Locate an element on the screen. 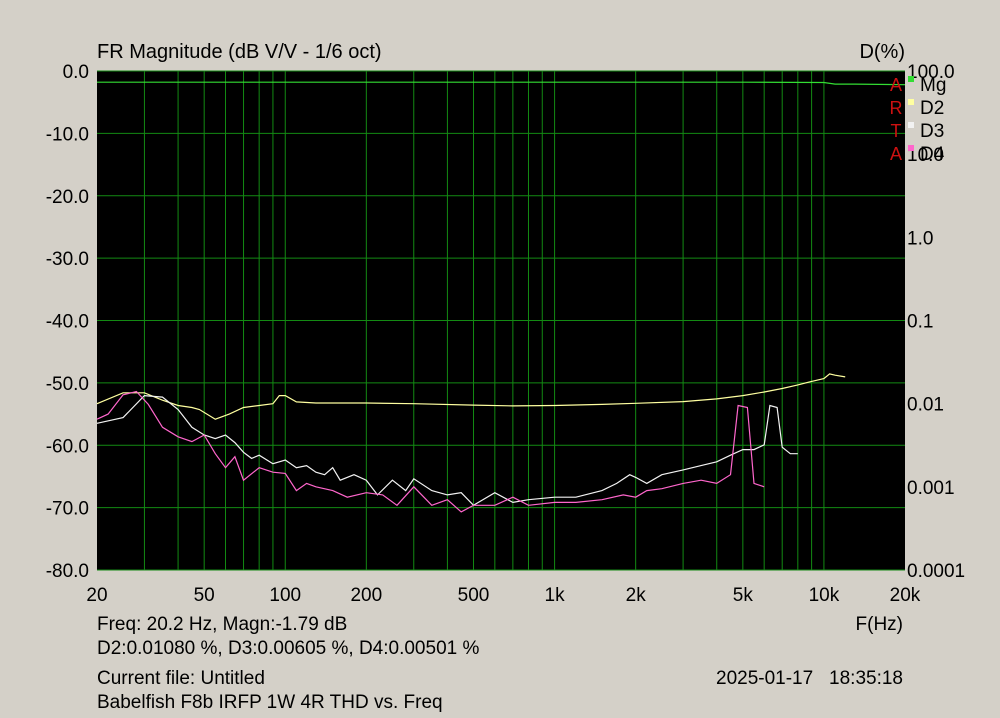  right-axis-title: D(%) is located at coordinates (882, 52).